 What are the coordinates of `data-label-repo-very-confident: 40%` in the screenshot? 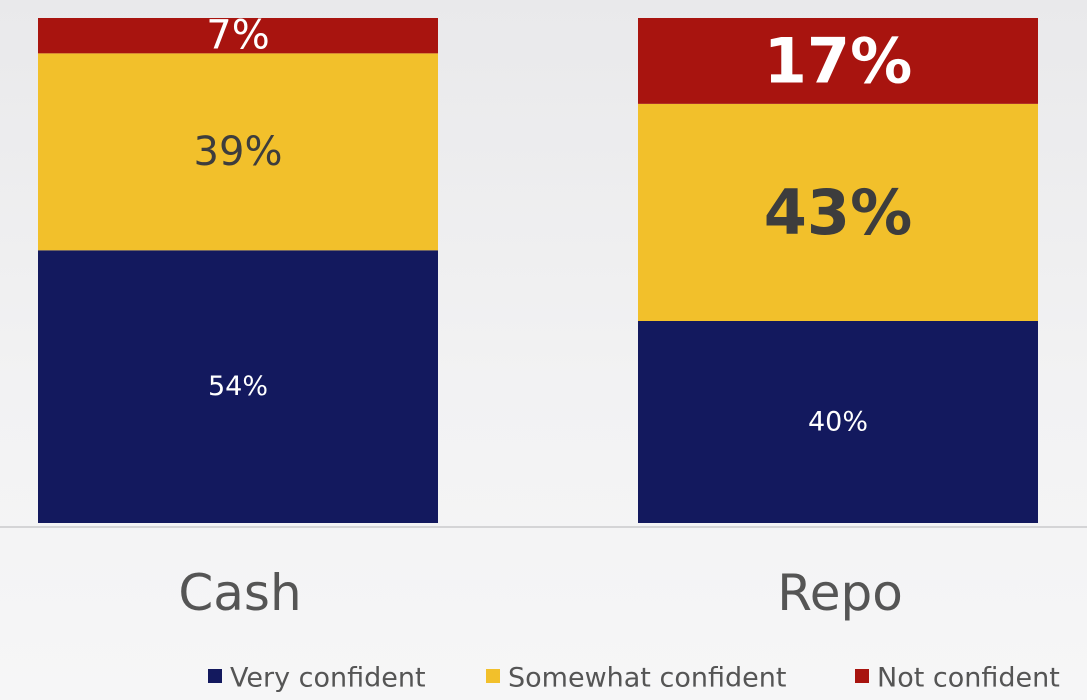 It's located at (838, 422).